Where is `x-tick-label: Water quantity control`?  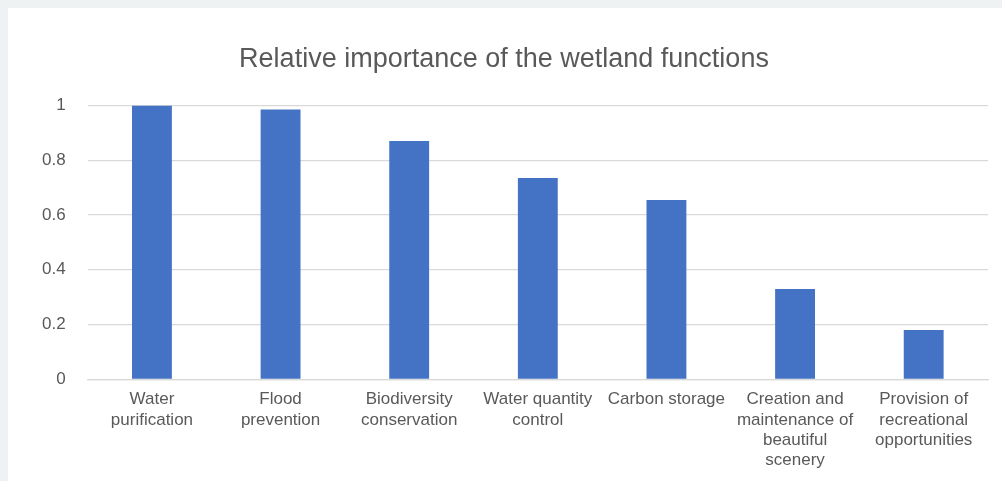 x-tick-label: Water quantity control is located at coordinates (538, 409).